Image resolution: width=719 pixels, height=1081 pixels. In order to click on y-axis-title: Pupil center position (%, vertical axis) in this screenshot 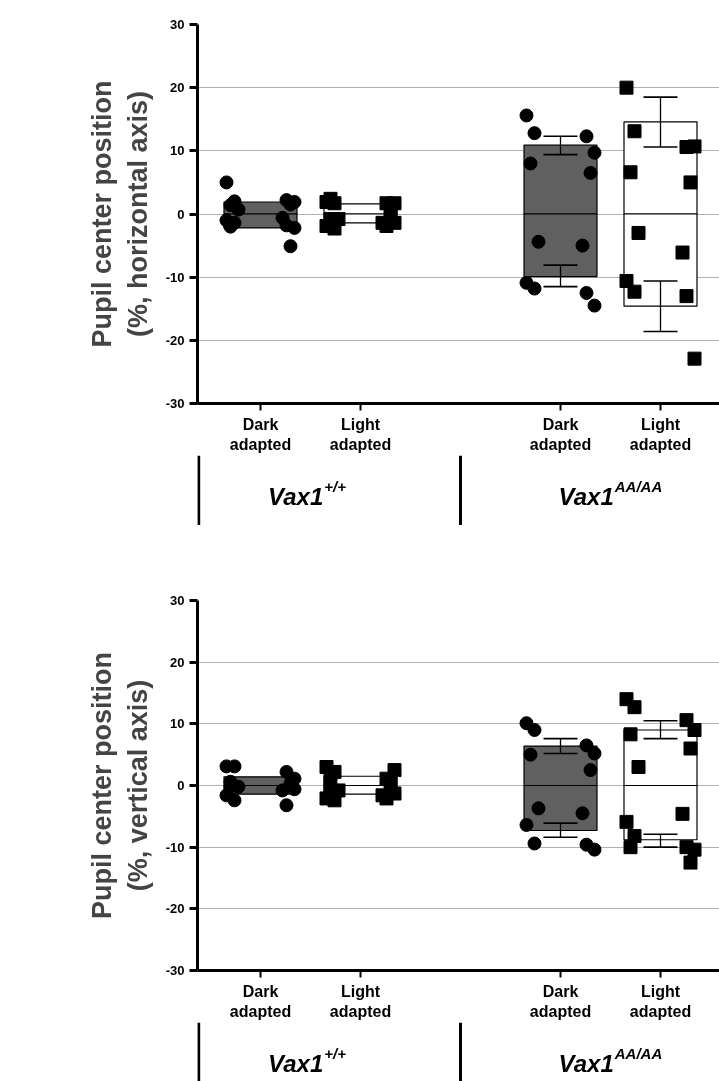, I will do `click(119, 785)`.